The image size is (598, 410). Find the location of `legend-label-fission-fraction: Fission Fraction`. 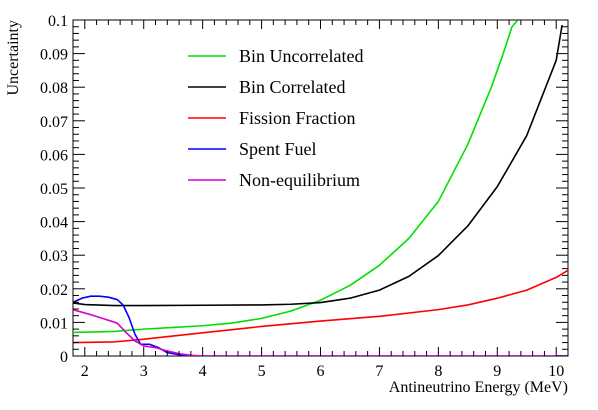

legend-label-fission-fraction: Fission Fraction is located at coordinates (297, 118).